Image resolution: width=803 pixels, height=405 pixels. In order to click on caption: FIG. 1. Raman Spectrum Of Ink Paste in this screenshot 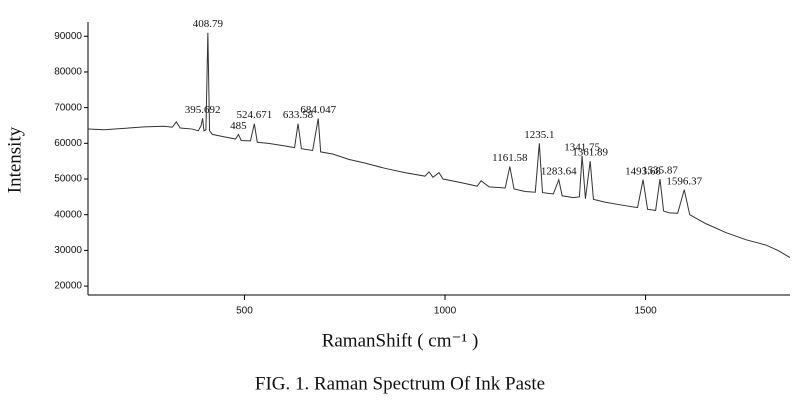, I will do `click(400, 383)`.